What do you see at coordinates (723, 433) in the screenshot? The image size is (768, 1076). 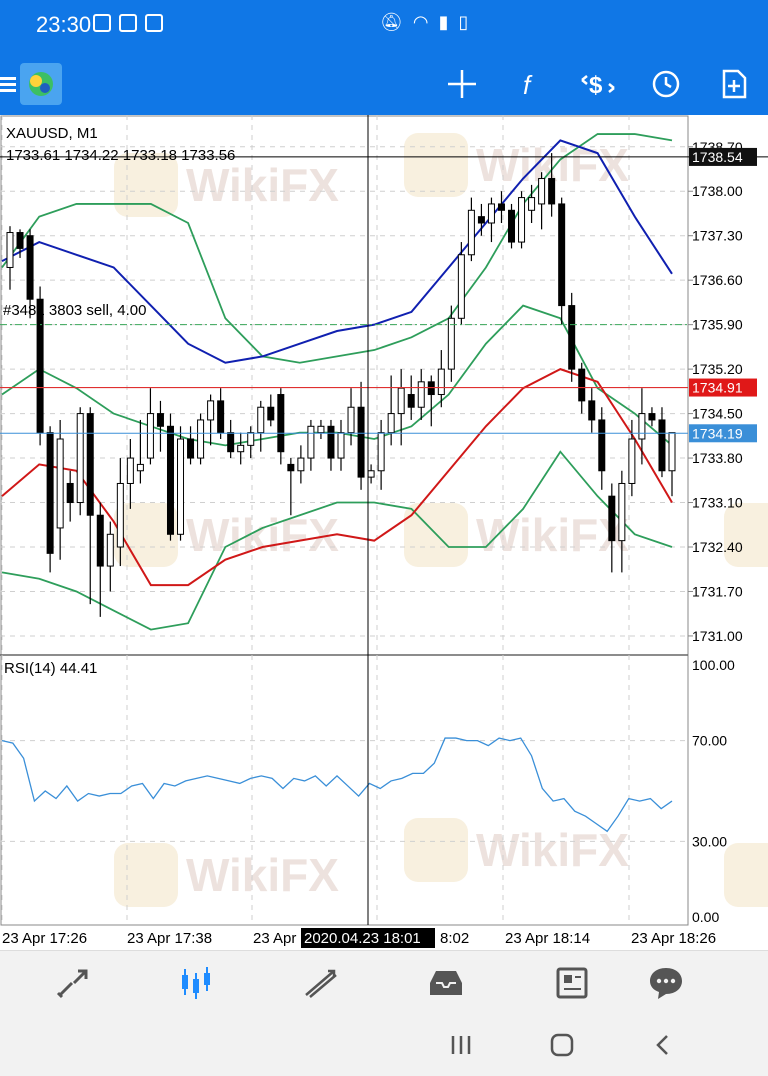 I see `bid-price-tag-bg` at bounding box center [723, 433].